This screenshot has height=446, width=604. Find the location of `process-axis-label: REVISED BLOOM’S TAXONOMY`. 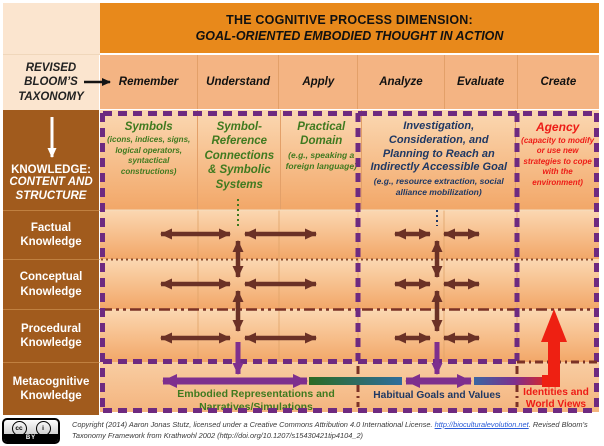

process-axis-label: REVISED BLOOM’S TAXONOMY is located at coordinates (51, 82).